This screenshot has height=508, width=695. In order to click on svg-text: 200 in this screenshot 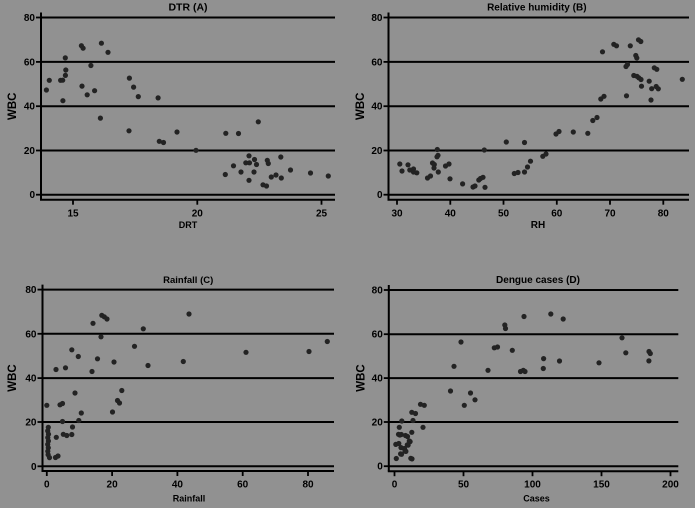, I will do `click(670, 485)`.